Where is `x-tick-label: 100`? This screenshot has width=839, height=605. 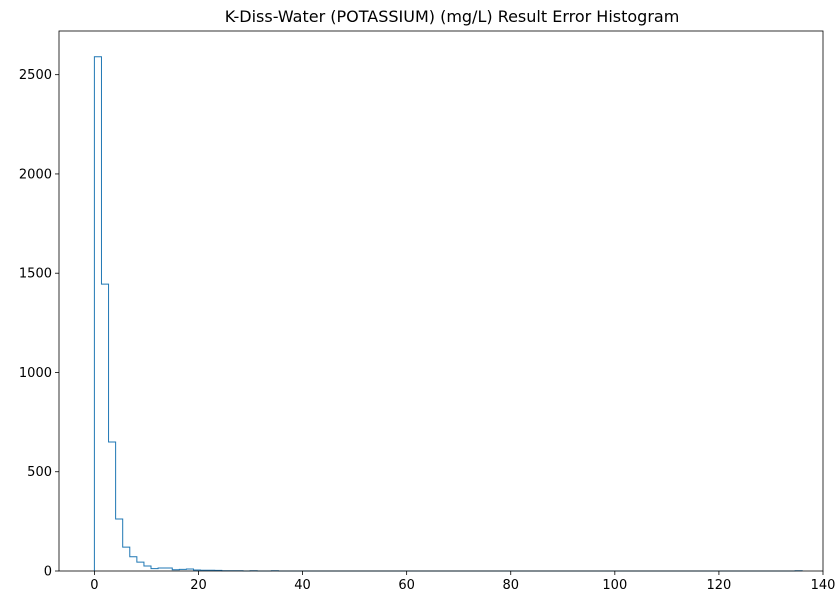 x-tick-label: 100 is located at coordinates (614, 585).